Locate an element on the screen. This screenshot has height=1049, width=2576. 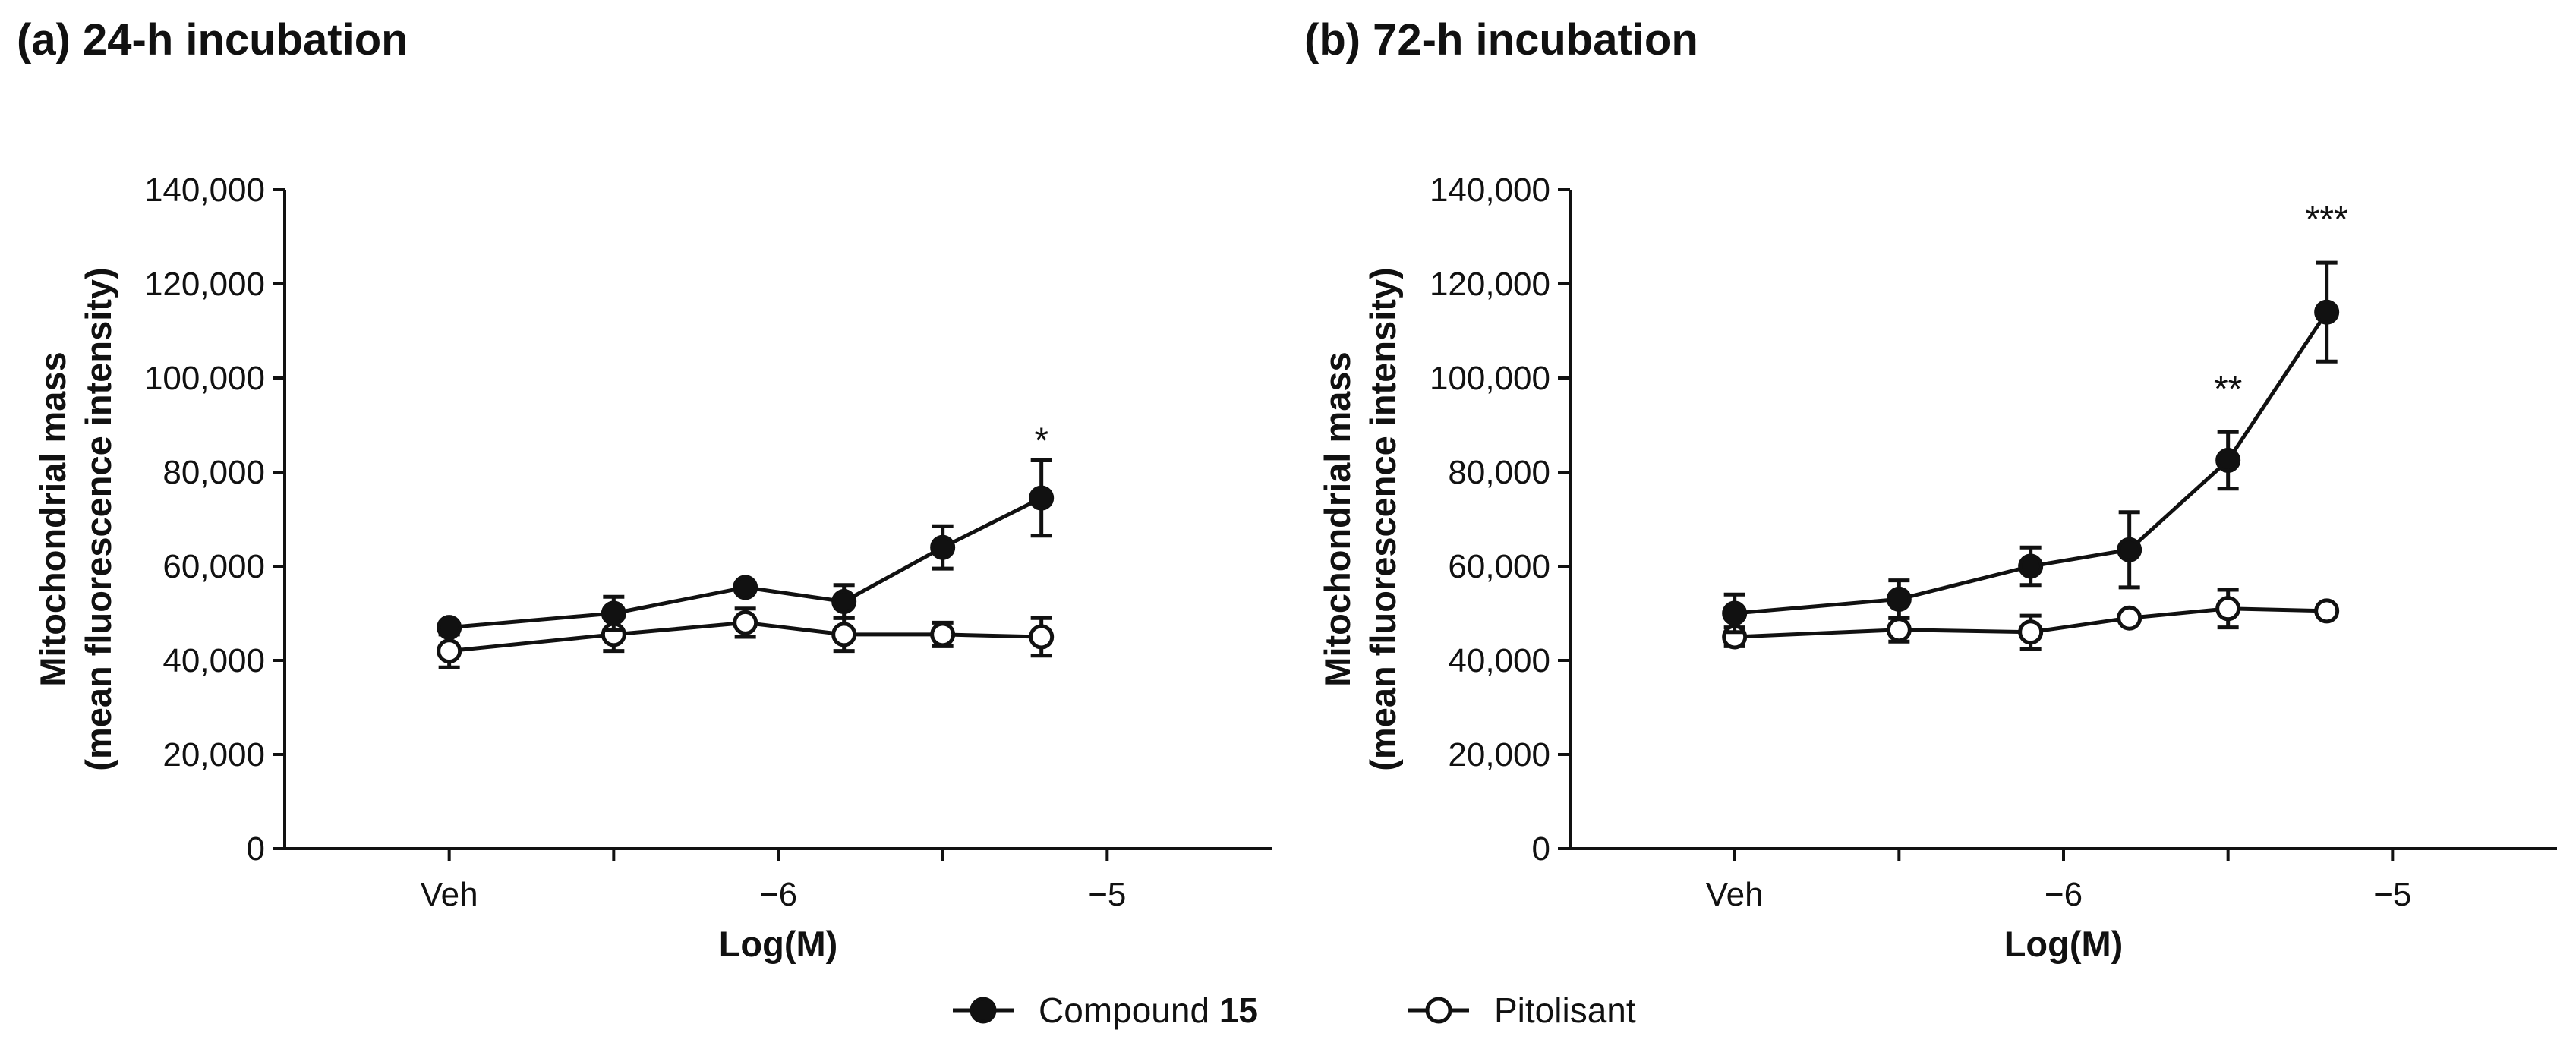
significance-marker: * is located at coordinates (1041, 441).